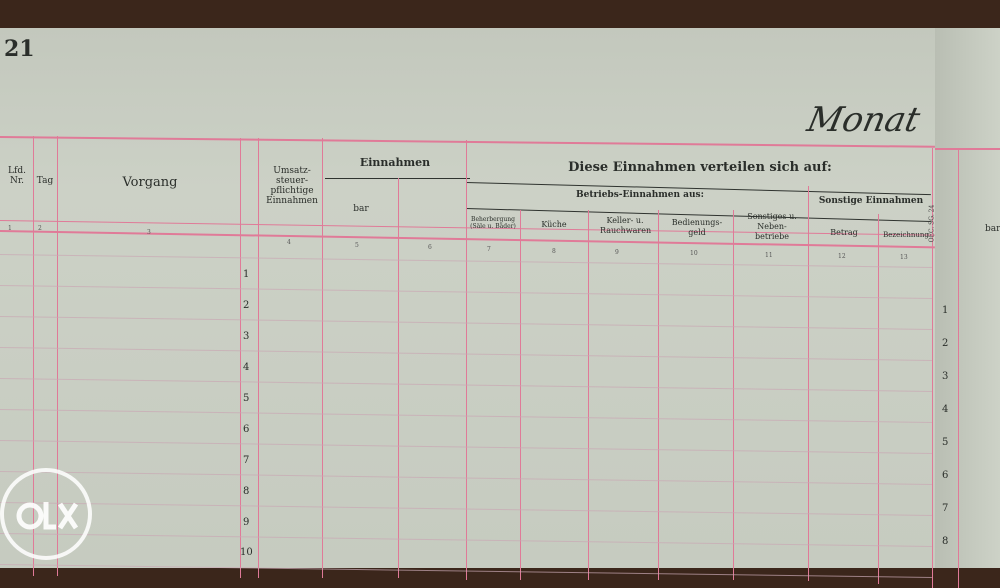 This screenshot has width=1000, height=588. What do you see at coordinates (863, 120) in the screenshot?
I see `month-label: Monat` at bounding box center [863, 120].